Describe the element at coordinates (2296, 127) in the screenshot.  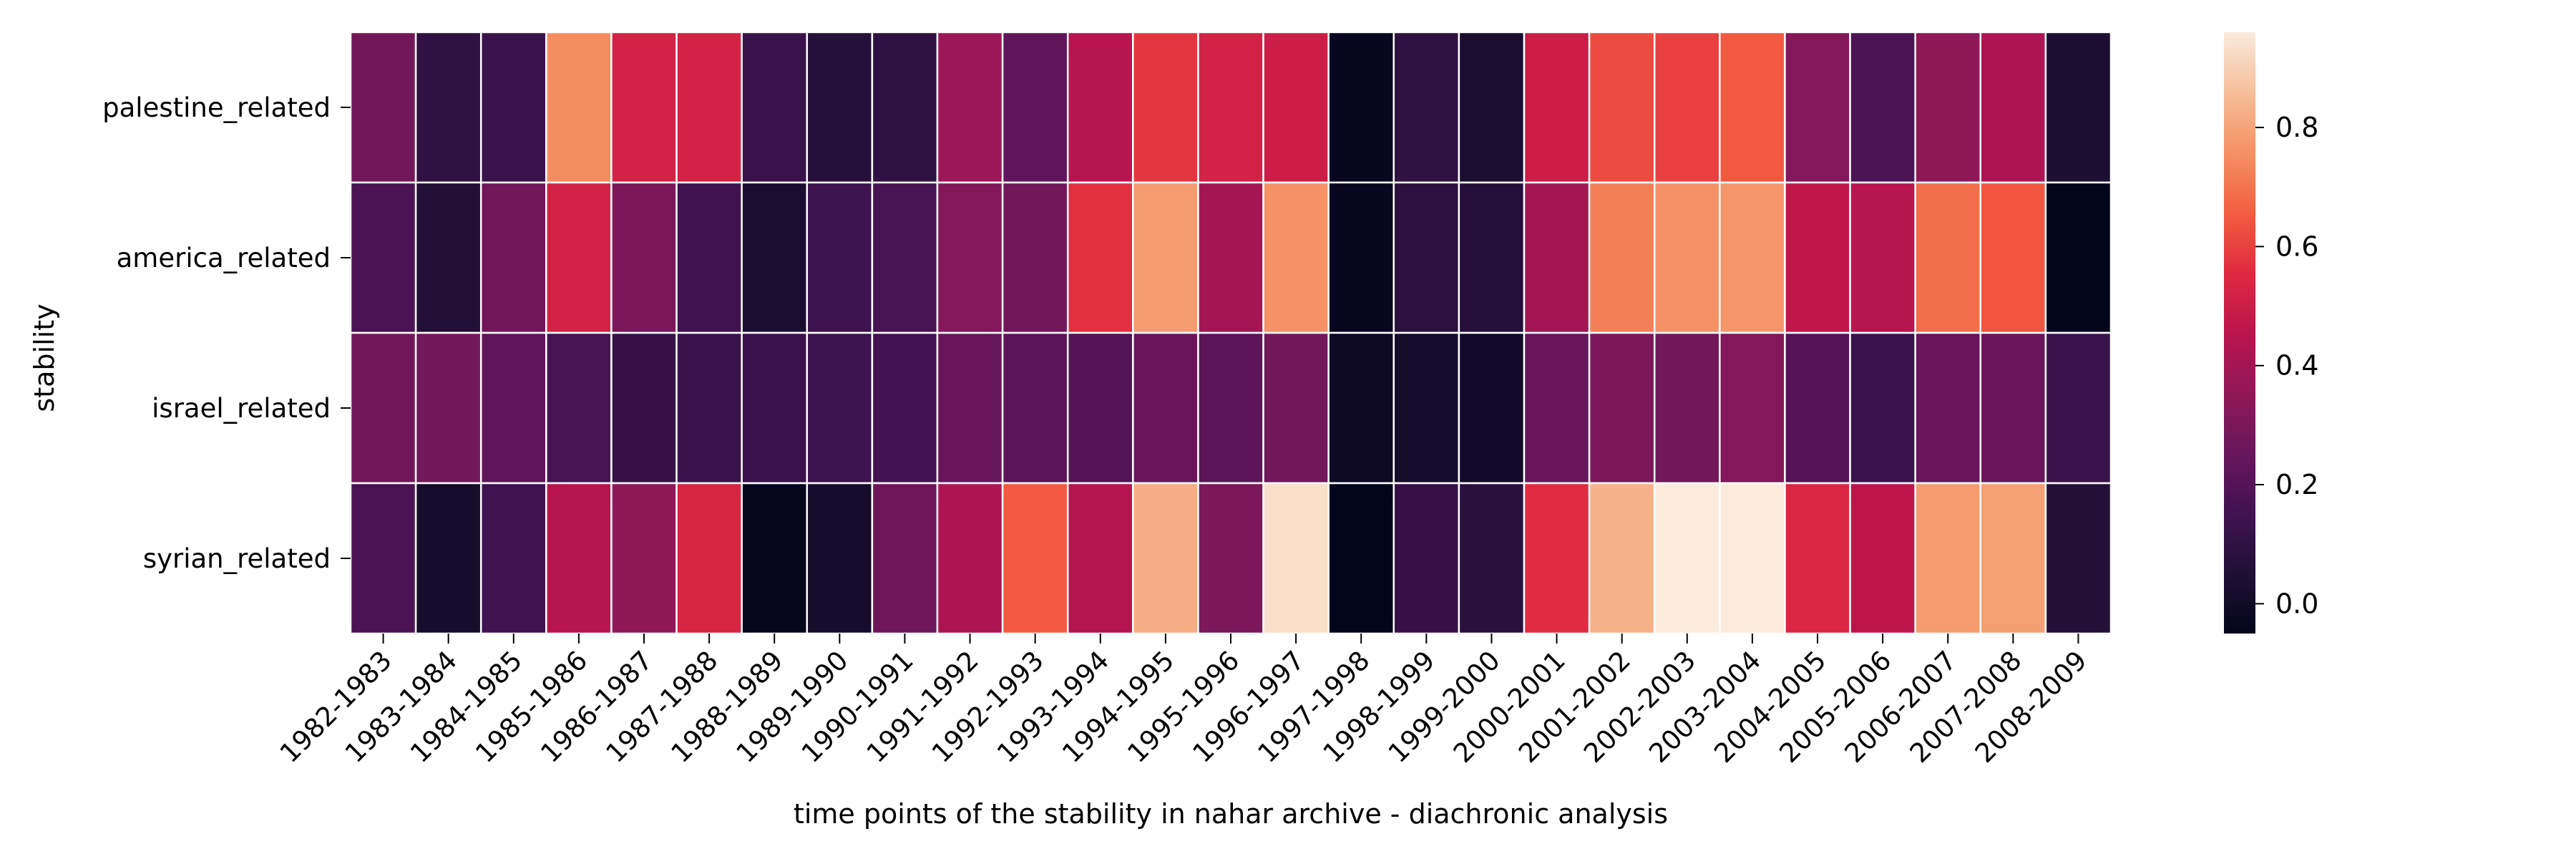
I see `colorbar-tick-label: 0.8` at that location.